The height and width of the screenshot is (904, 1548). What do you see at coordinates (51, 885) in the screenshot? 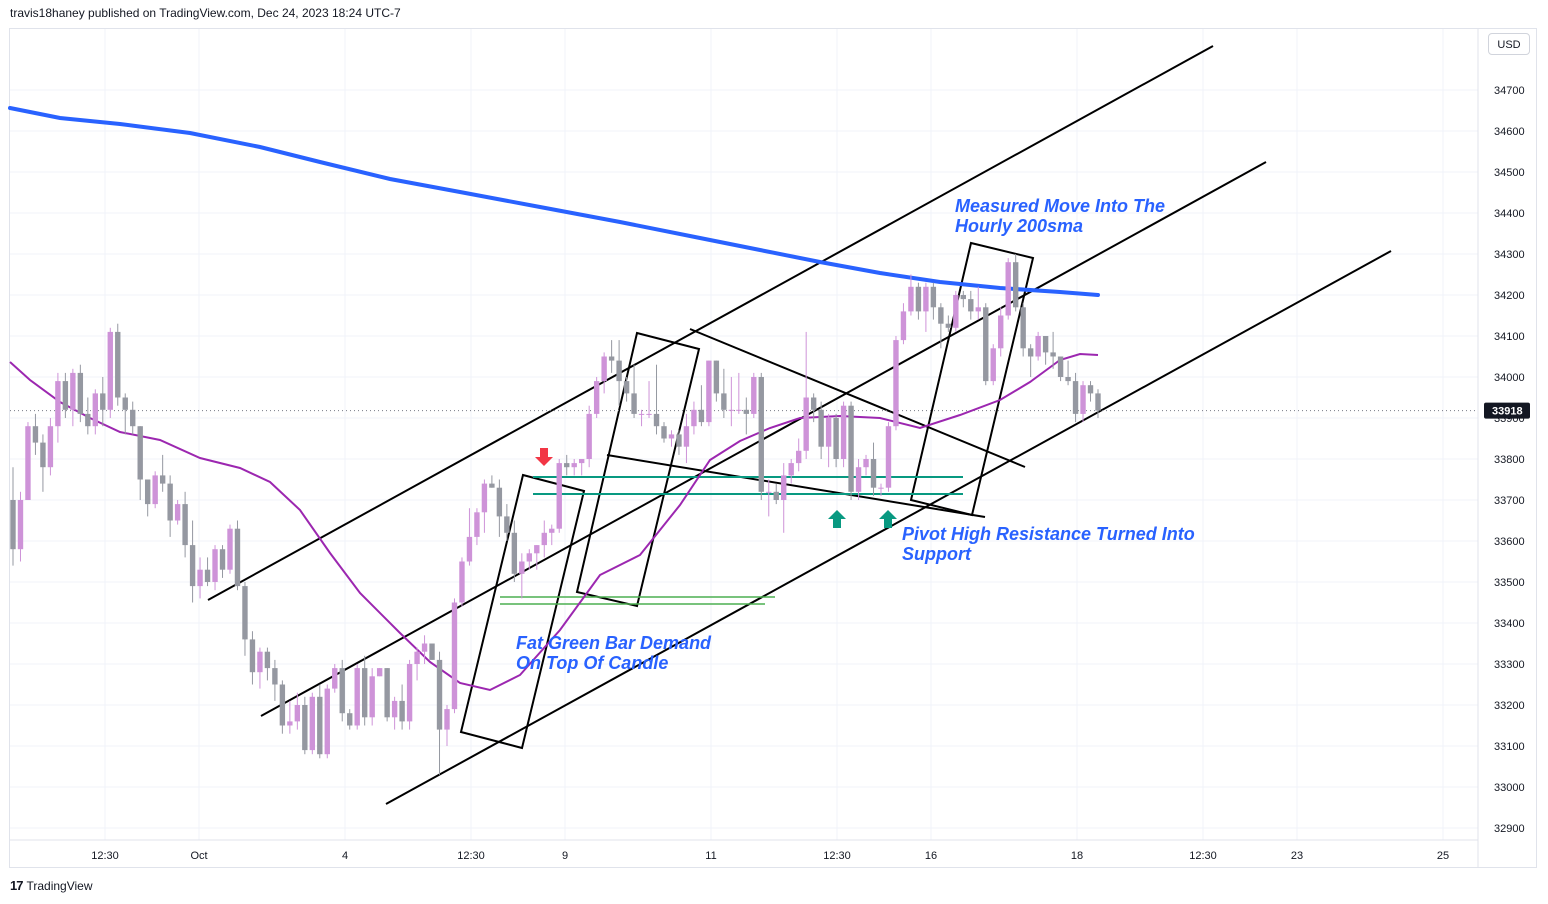
I see `tradingview-footer: 17 TradingView` at bounding box center [51, 885].